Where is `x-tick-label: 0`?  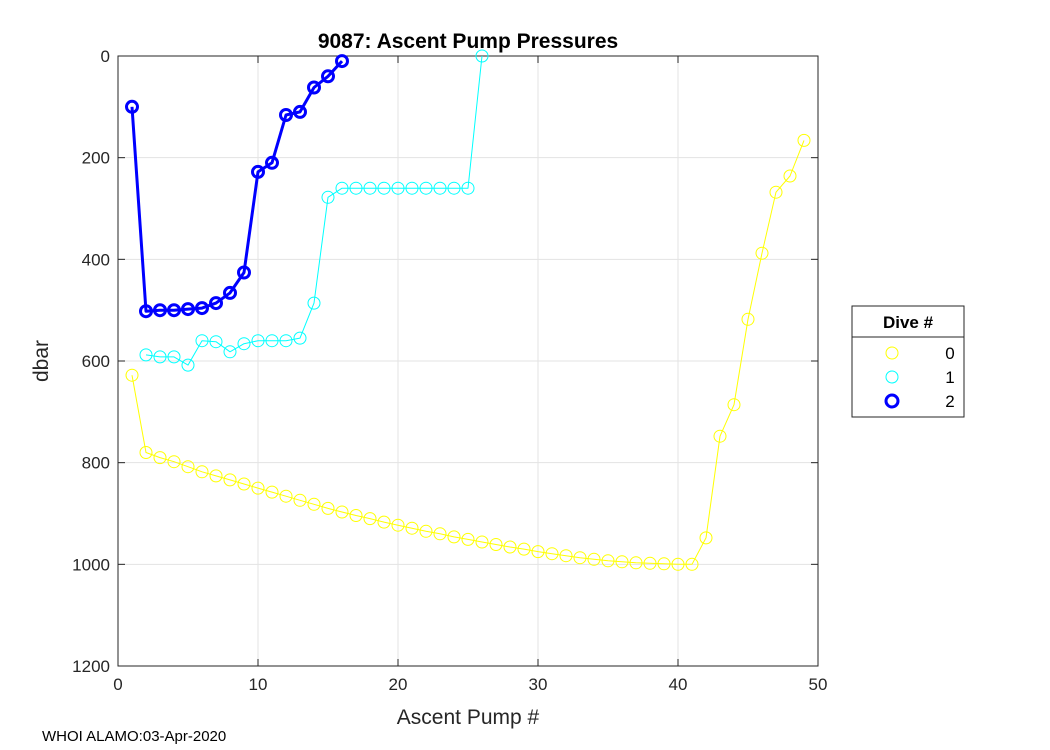
x-tick-label: 0 is located at coordinates (117, 684).